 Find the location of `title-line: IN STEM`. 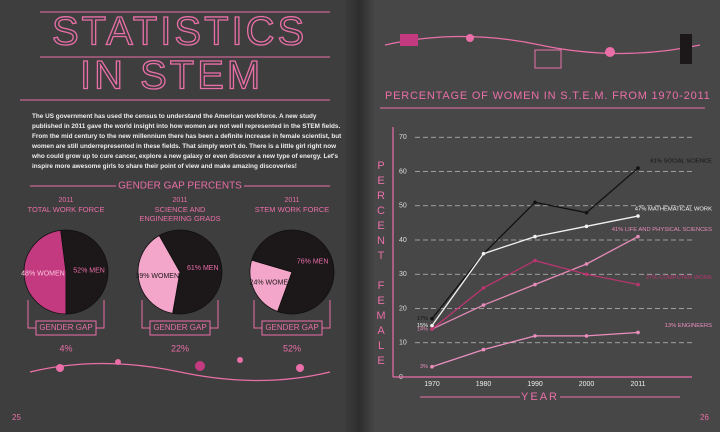

title-line: IN STEM is located at coordinates (171, 76).